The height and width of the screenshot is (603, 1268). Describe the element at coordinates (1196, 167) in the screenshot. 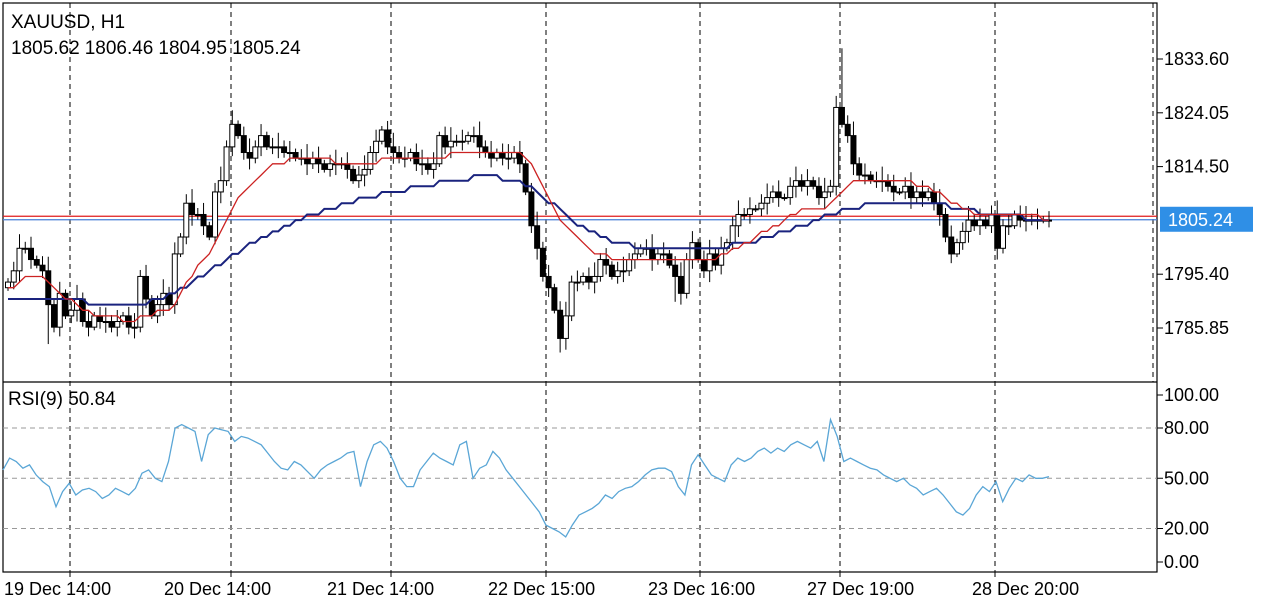

I see `price-tick-label: 1814.50` at that location.